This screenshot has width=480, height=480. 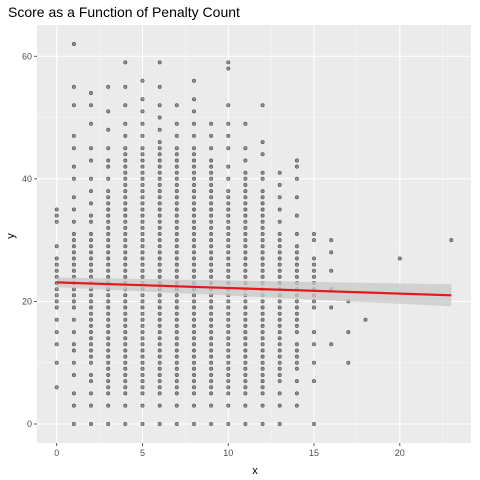 What do you see at coordinates (228, 453) in the screenshot?
I see `x-tick-label: 10` at bounding box center [228, 453].